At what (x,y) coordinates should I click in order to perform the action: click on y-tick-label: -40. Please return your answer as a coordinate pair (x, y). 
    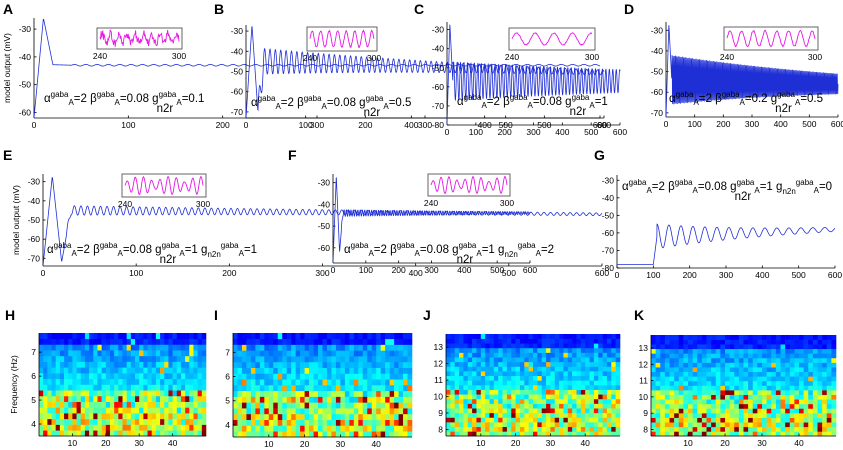
    Looking at the image, I should click on (608, 198).